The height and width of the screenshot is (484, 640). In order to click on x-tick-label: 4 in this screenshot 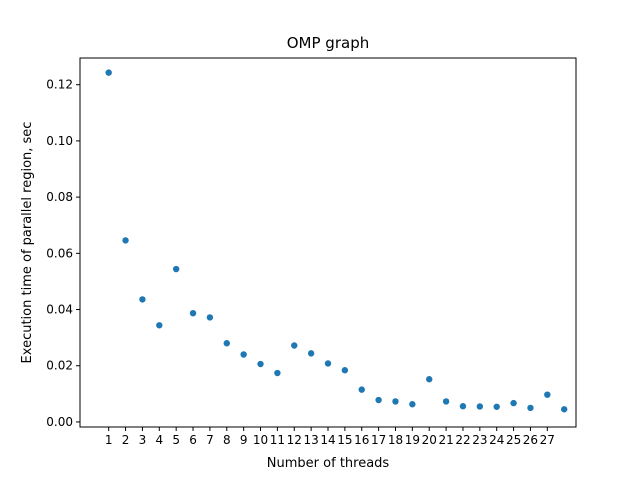, I will do `click(159, 440)`.